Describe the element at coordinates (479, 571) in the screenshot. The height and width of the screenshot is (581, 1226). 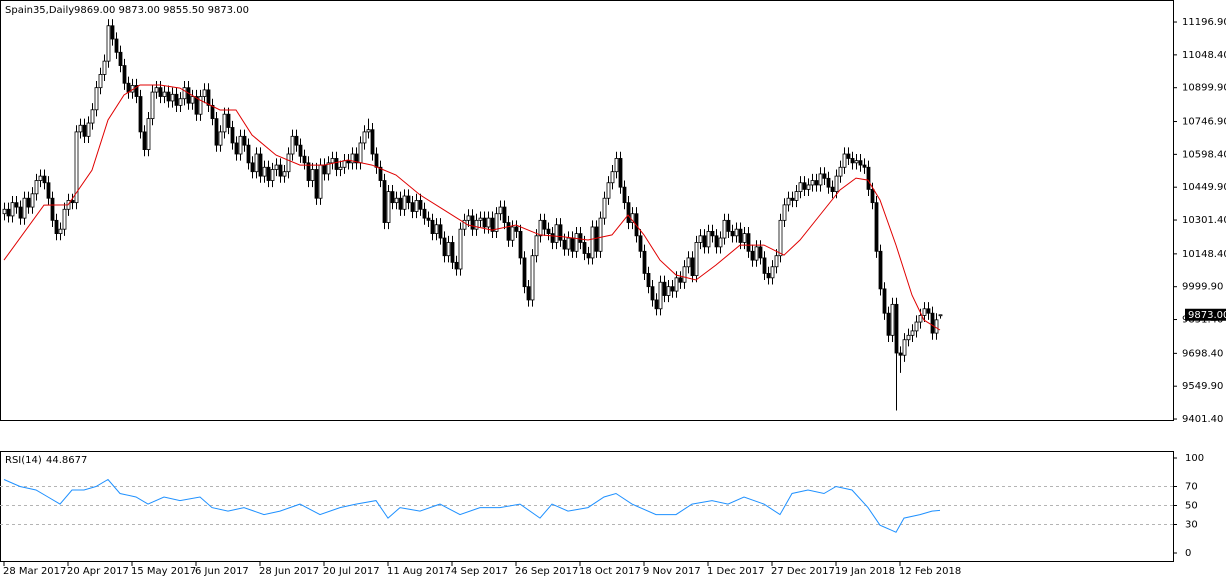
I see `x-tick-label: 4 Sep 2017` at that location.